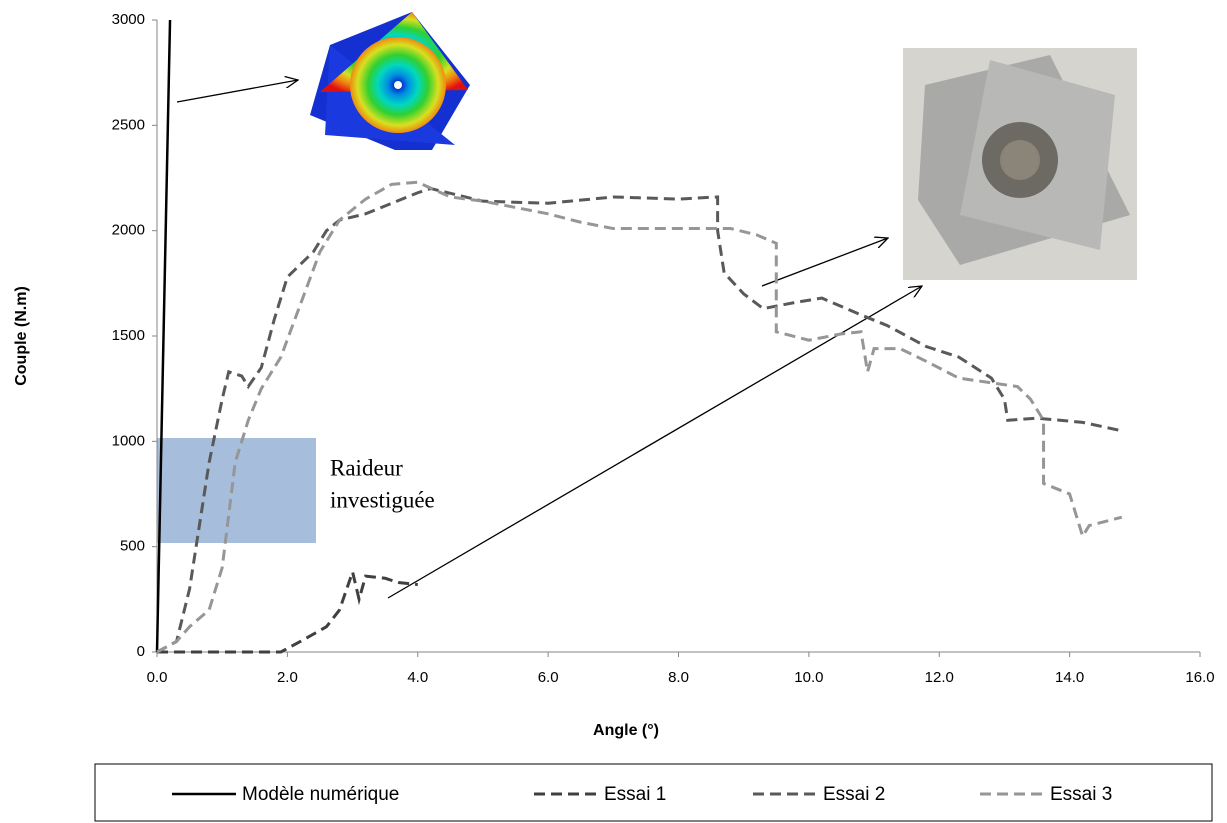 The height and width of the screenshot is (823, 1227). What do you see at coordinates (382, 499) in the screenshot?
I see `annotation: investiguée` at bounding box center [382, 499].